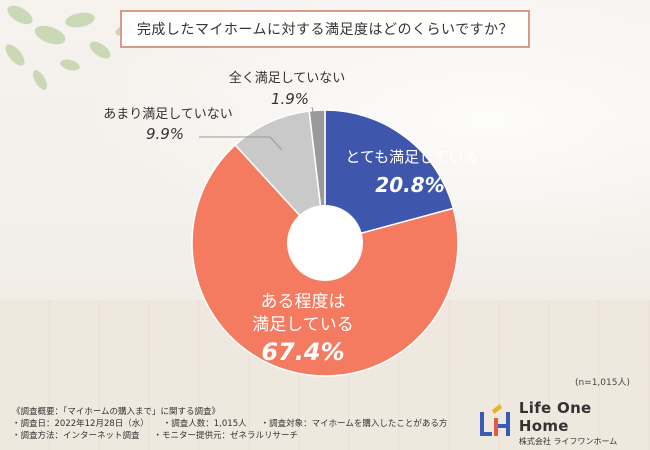 The height and width of the screenshot is (450, 650). Describe the element at coordinates (280, 178) in the screenshot. I see `slice-not-very-satisfied` at that location.